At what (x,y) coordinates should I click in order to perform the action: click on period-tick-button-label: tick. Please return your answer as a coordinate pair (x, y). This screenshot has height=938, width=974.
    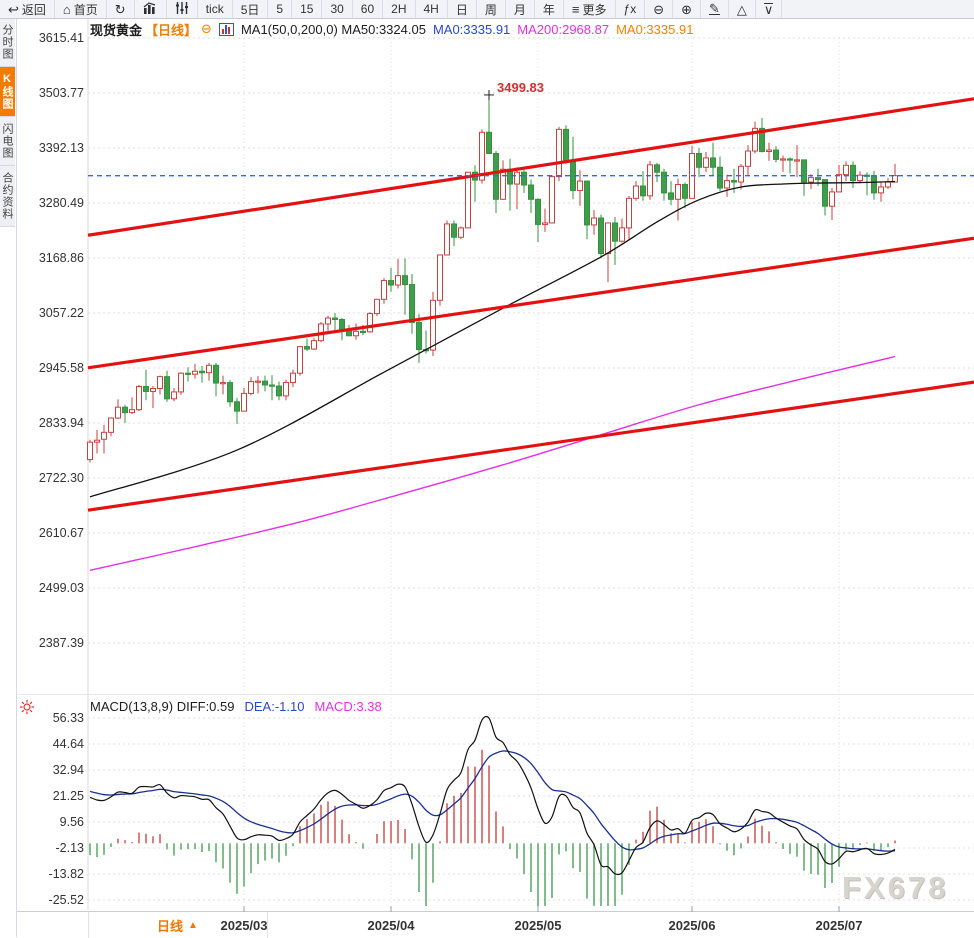
    Looking at the image, I should click on (214, 9).